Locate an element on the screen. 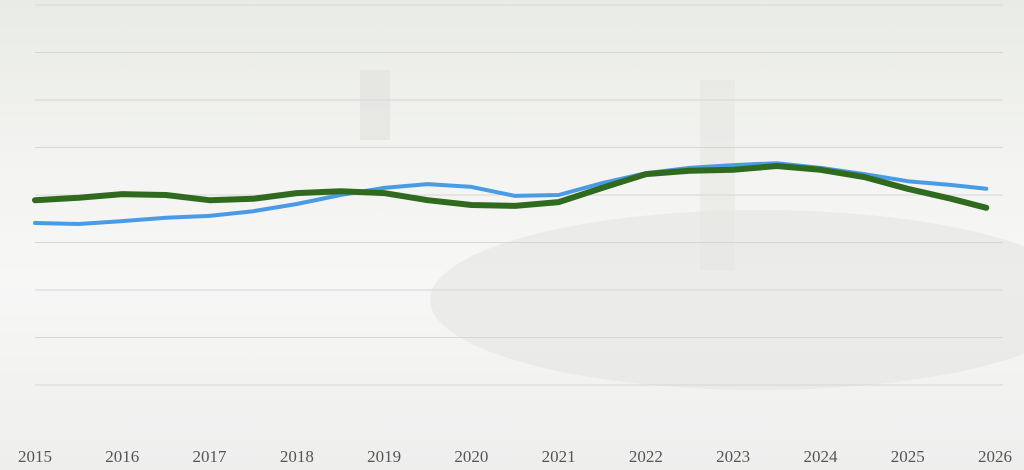  x-tick-label: 2020 is located at coordinates (471, 456).